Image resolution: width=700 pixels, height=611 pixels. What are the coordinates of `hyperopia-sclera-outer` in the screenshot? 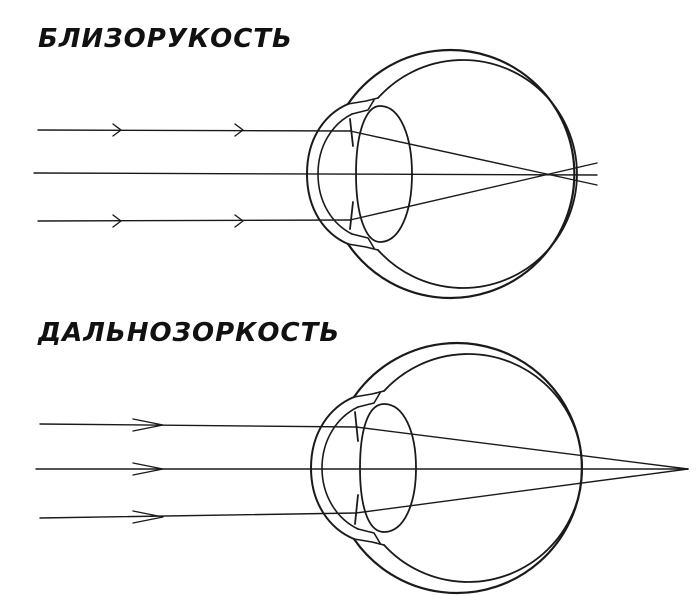 It's located at (467, 468).